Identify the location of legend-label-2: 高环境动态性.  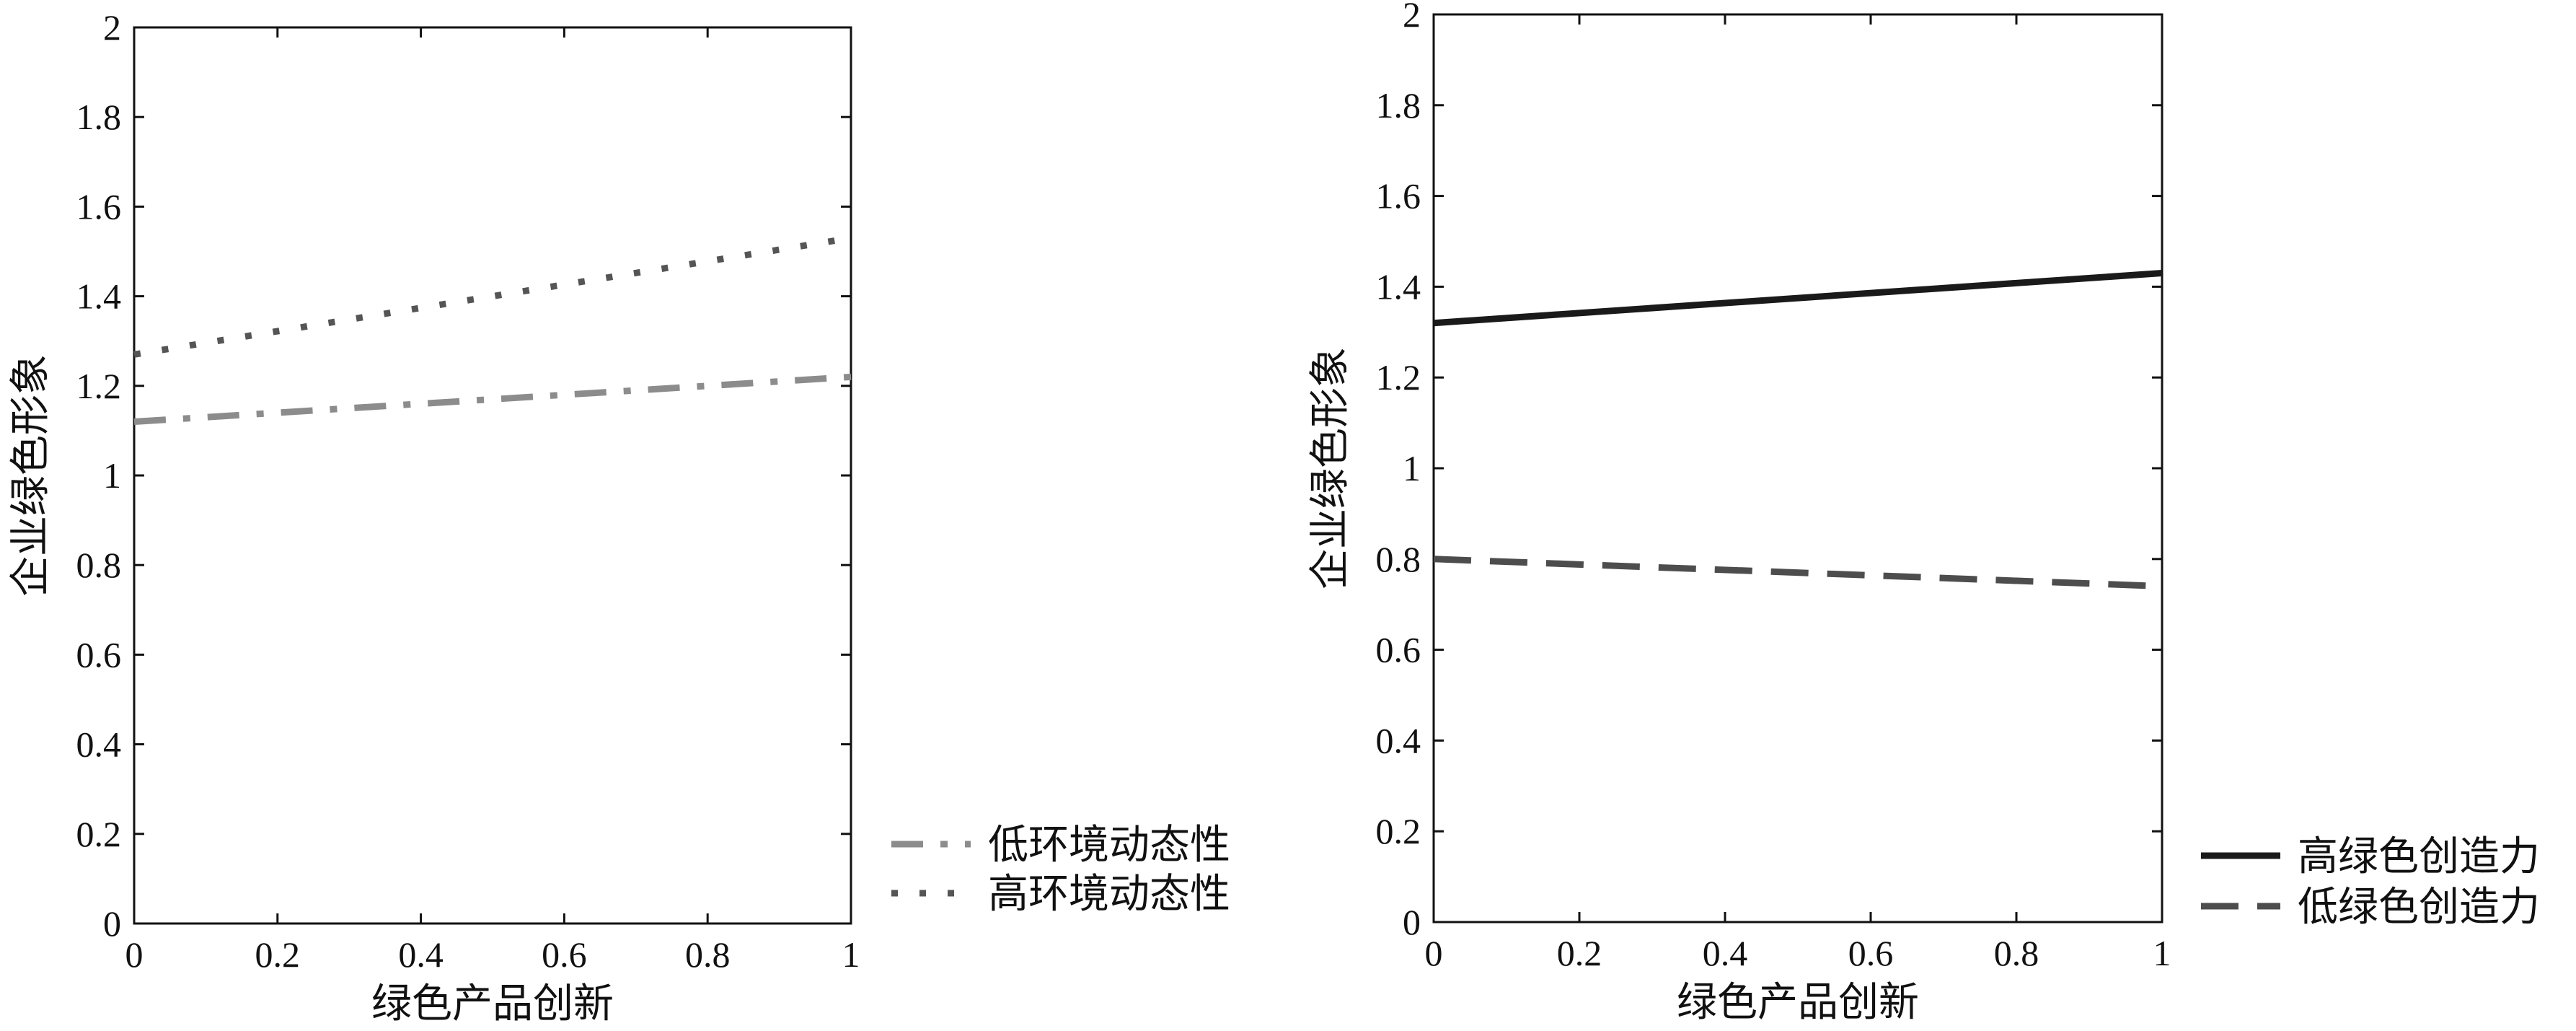
(1109, 894).